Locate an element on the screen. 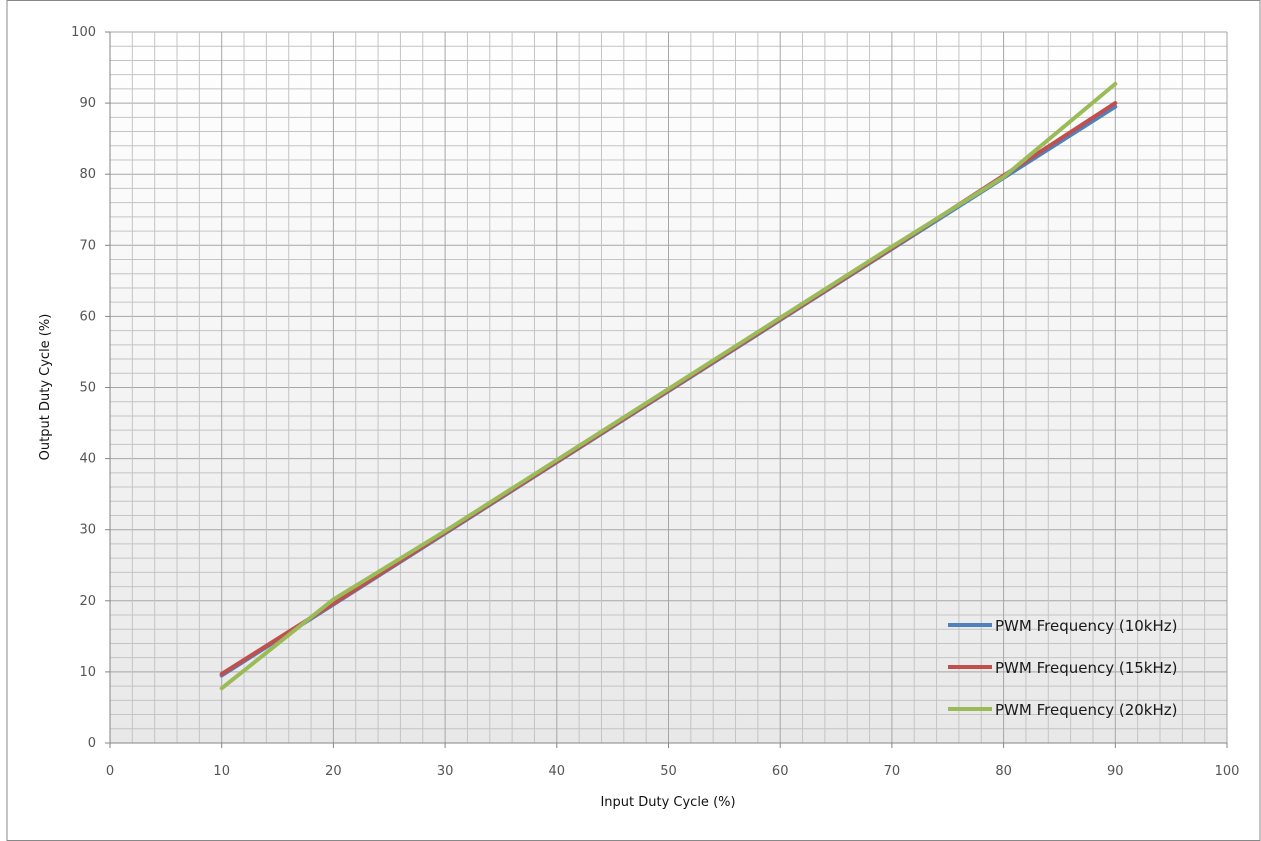 The width and height of the screenshot is (1261, 841). x-tick-label: 40 is located at coordinates (557, 771).